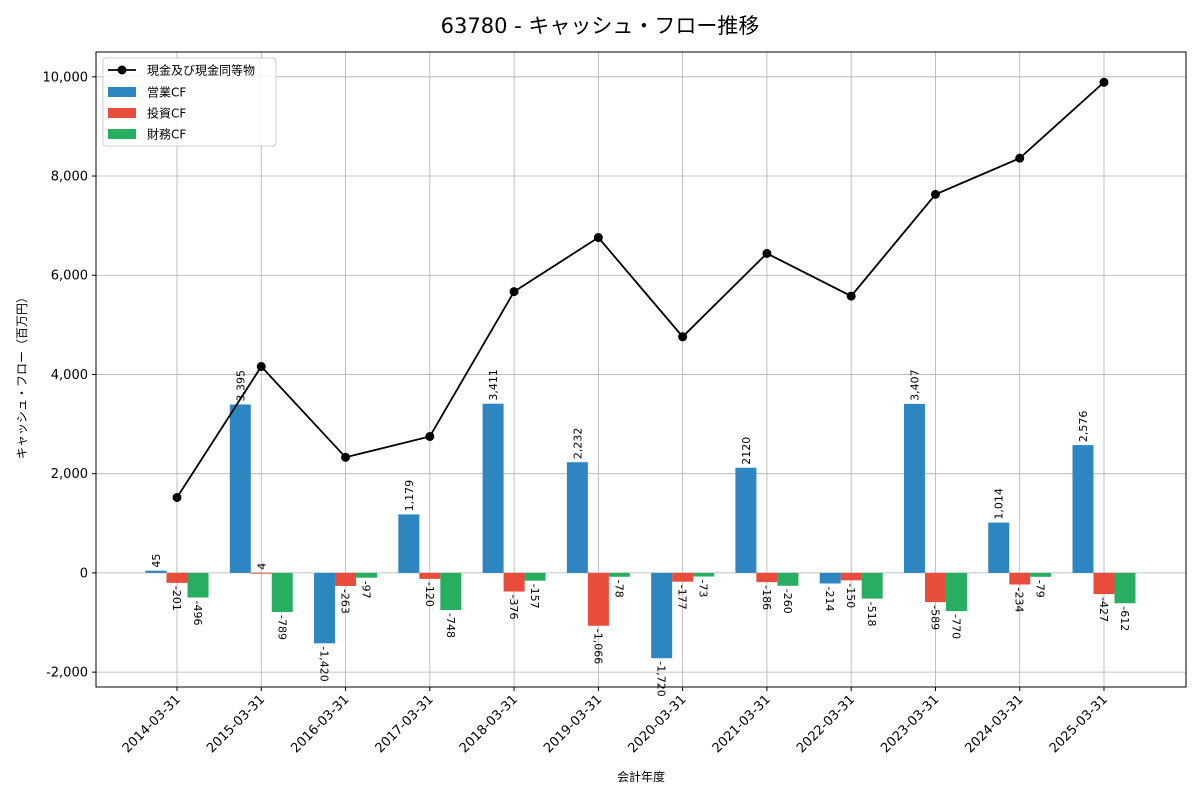 This screenshot has width=1200, height=800. I want to click on x-tick-label: 2022-03-31, so click(826, 724).